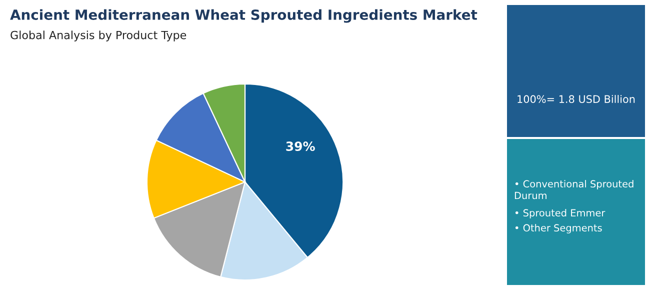 Image resolution: width=650 pixels, height=300 pixels. Describe the element at coordinates (560, 213) in the screenshot. I see `text: • Sprouted Emmer` at that location.